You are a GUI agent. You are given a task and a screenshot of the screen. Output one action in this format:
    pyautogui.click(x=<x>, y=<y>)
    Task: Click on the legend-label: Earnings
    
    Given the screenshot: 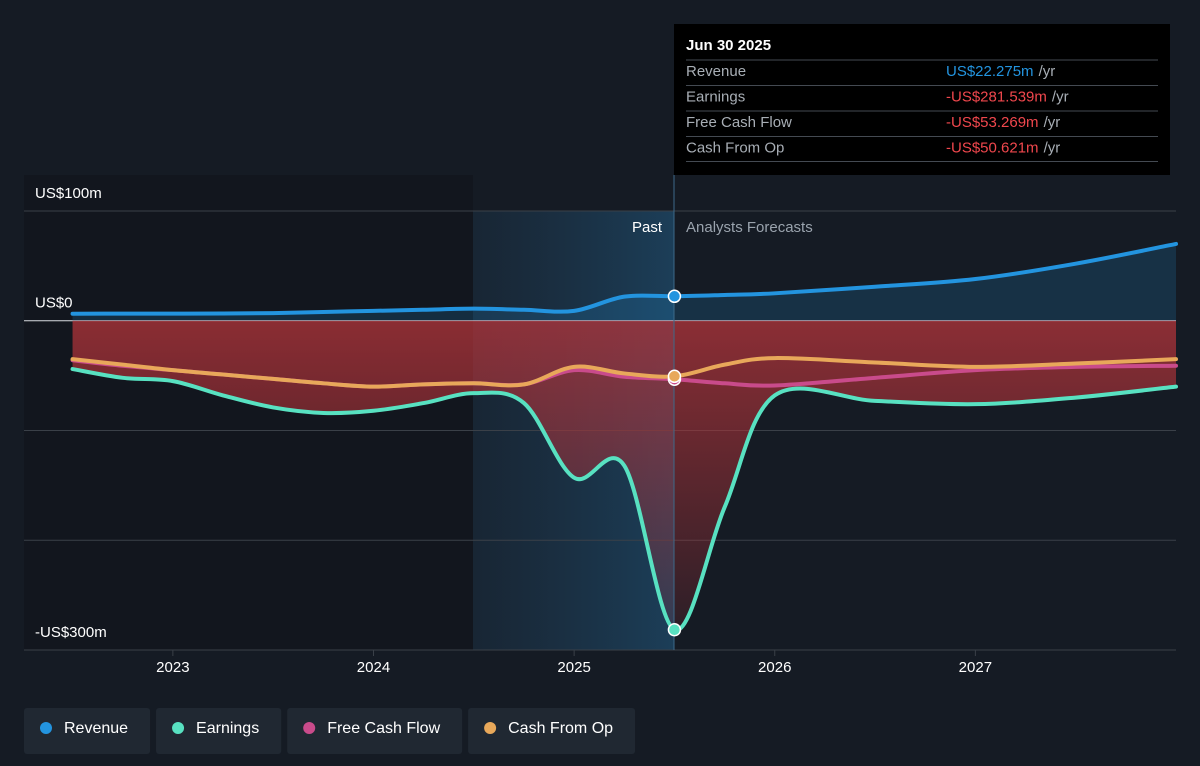 What is the action you would take?
    pyautogui.click(x=227, y=728)
    